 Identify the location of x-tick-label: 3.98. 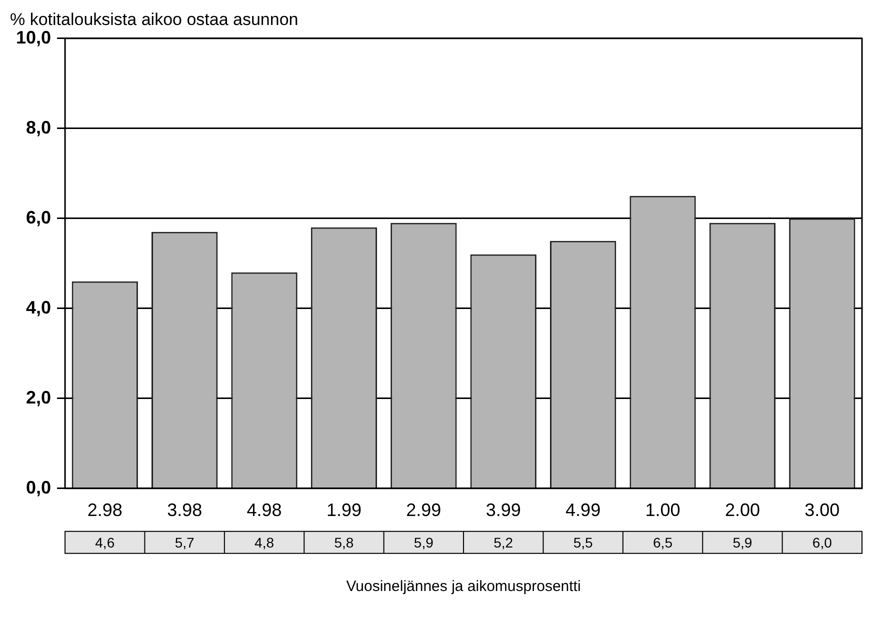
(184, 510).